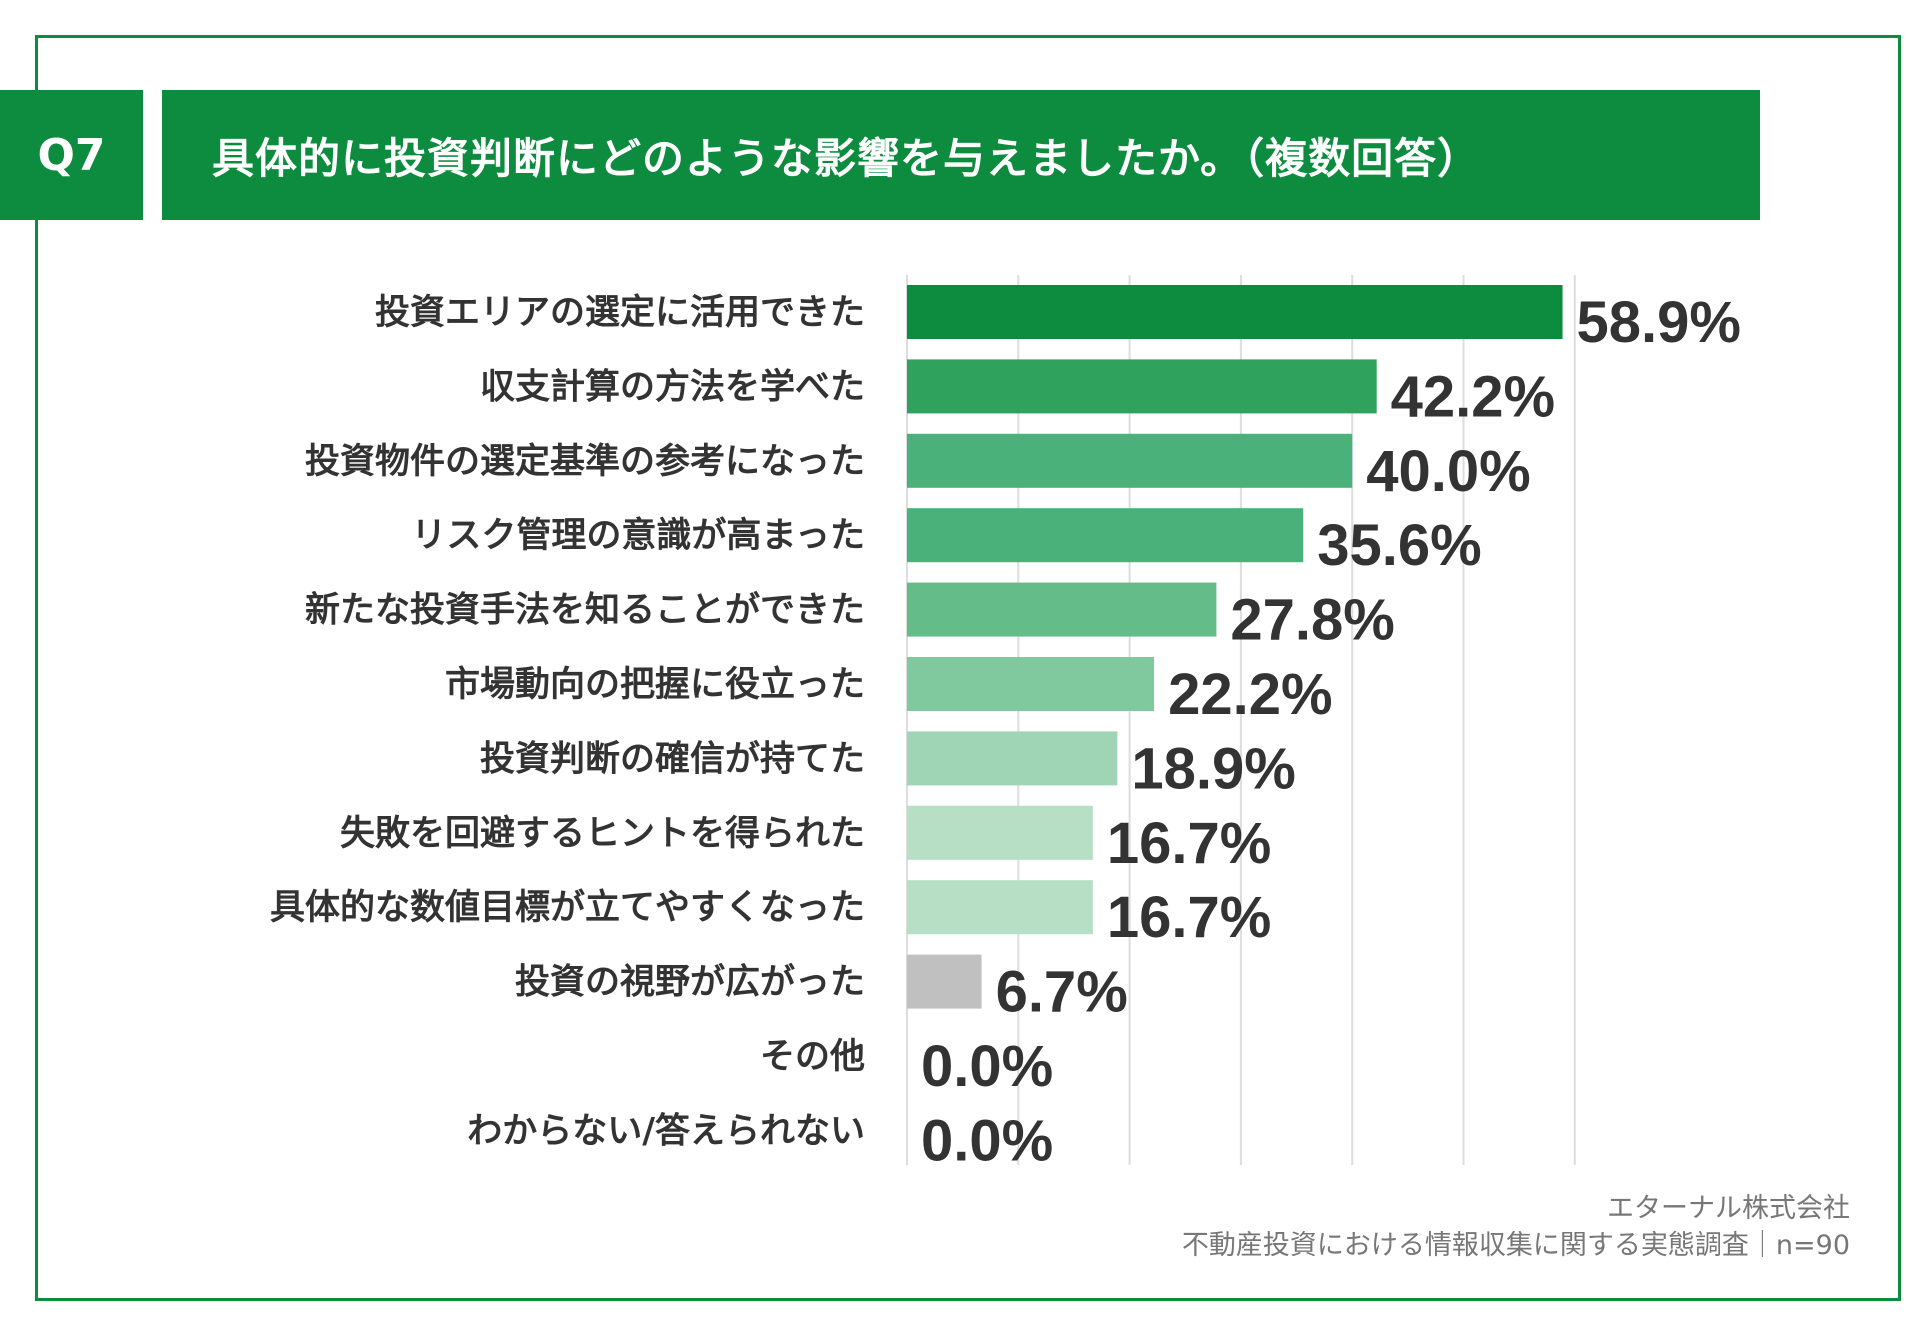 This screenshot has height=1329, width=1920. I want to click on category-label: 投資物件の選定基準の参考になった, so click(585, 462).